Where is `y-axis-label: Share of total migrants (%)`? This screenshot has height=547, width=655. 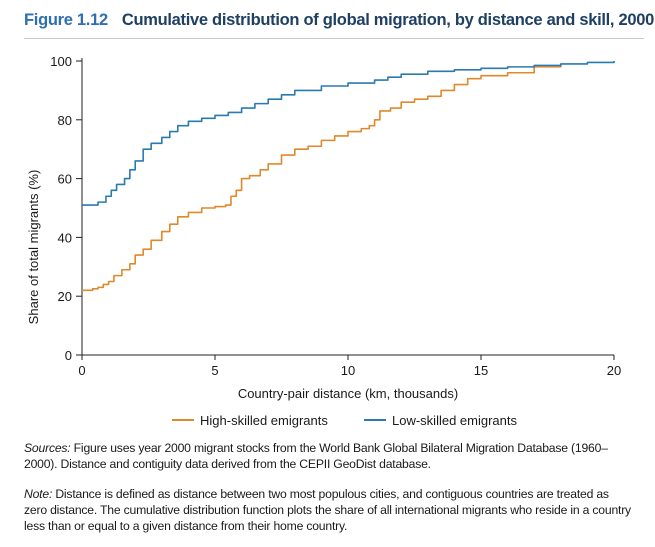 y-axis-label: Share of total migrants (%) is located at coordinates (33, 247).